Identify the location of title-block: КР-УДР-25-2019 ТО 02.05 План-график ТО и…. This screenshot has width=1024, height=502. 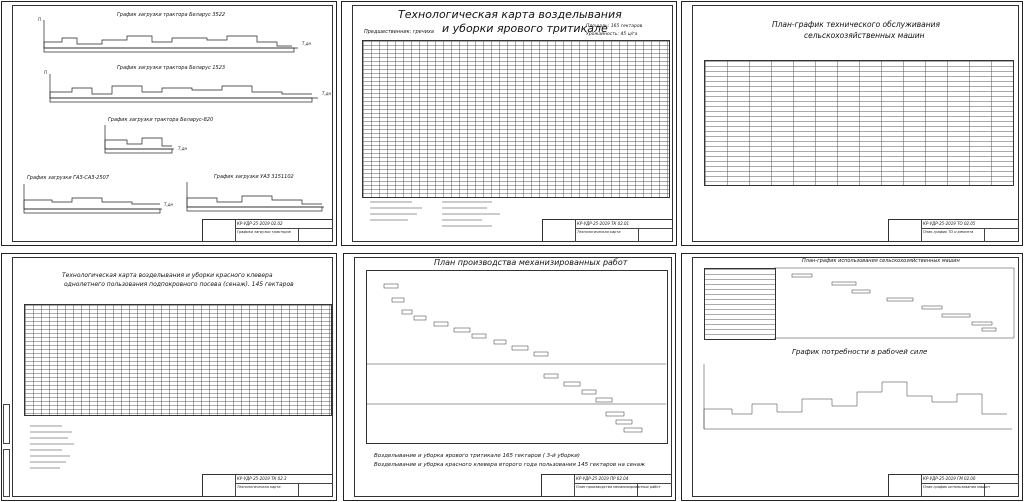
(953, 230).